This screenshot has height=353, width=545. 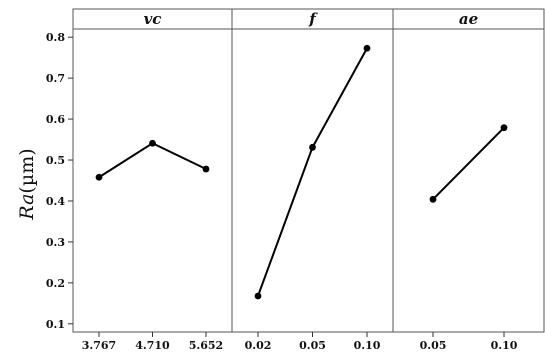 What do you see at coordinates (27, 170) in the screenshot?
I see `y-axis-title-unit: (µm)` at bounding box center [27, 170].